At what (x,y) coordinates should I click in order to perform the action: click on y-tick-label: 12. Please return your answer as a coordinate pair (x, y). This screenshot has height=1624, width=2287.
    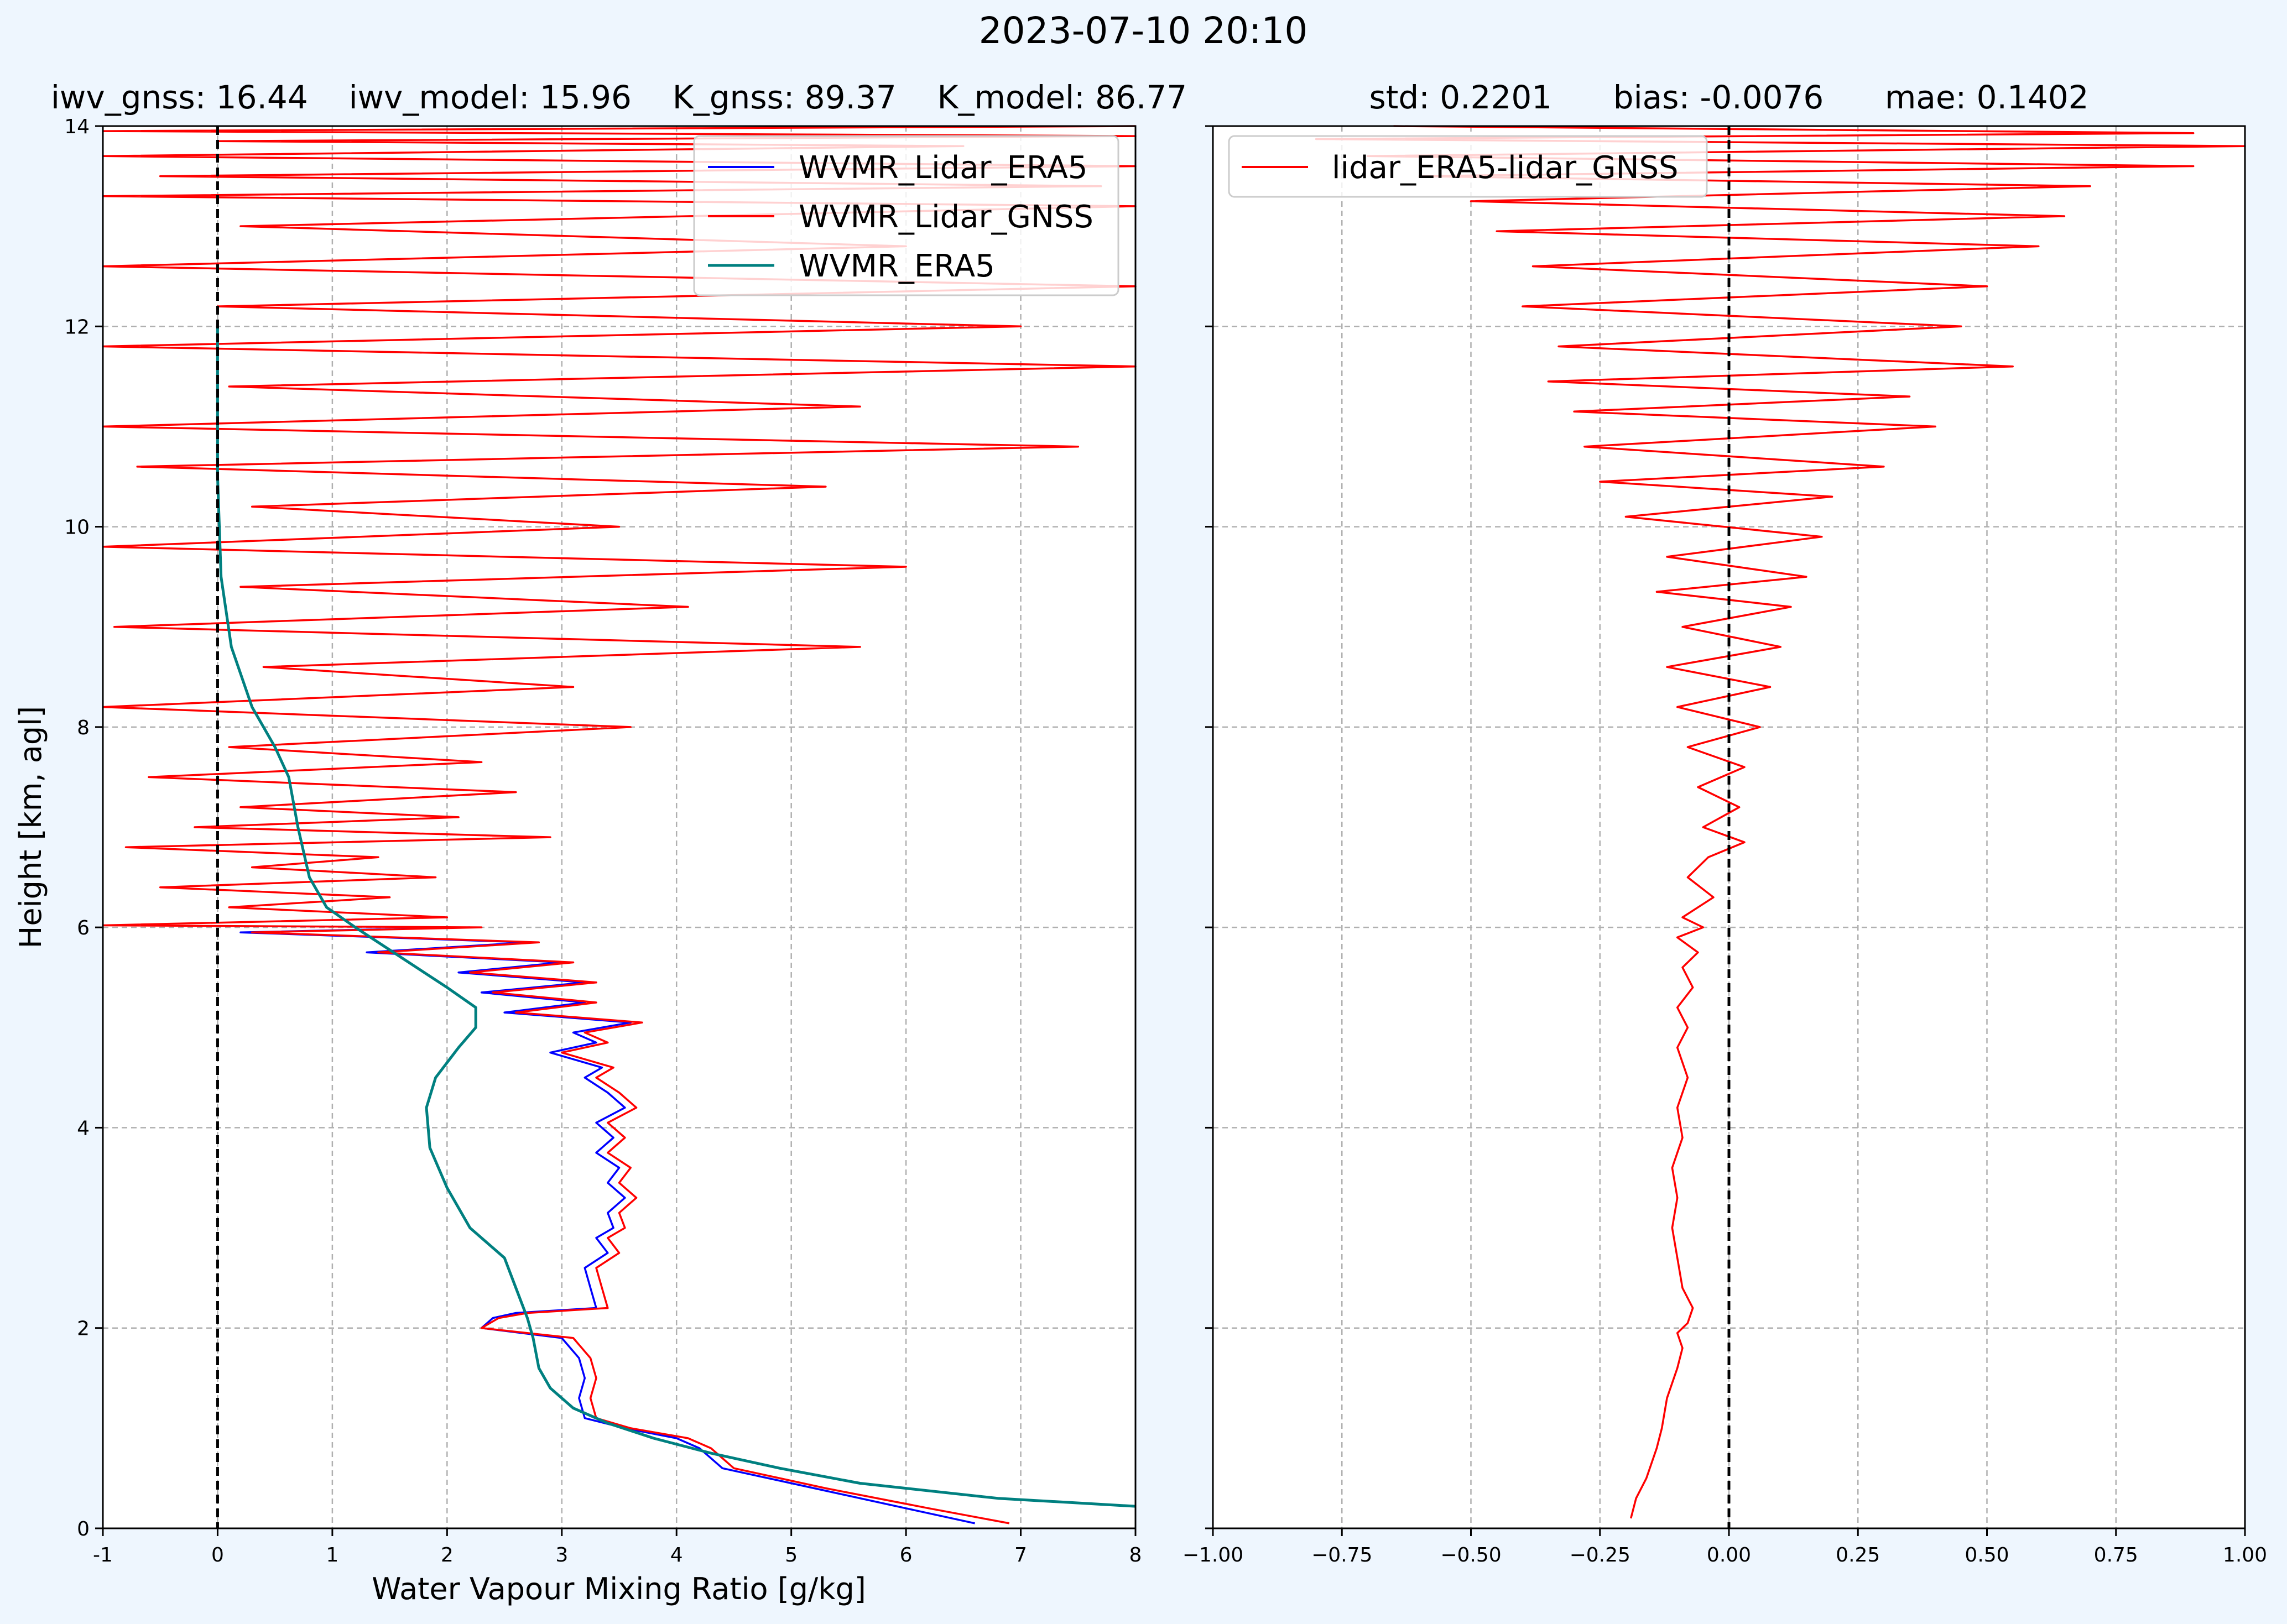
    Looking at the image, I should click on (77, 327).